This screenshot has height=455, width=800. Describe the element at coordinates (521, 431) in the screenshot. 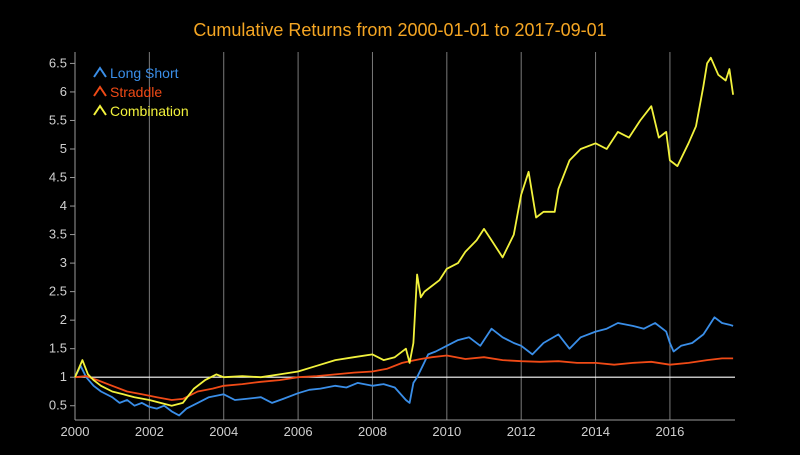

I see `x-tick-label: 2012` at that location.